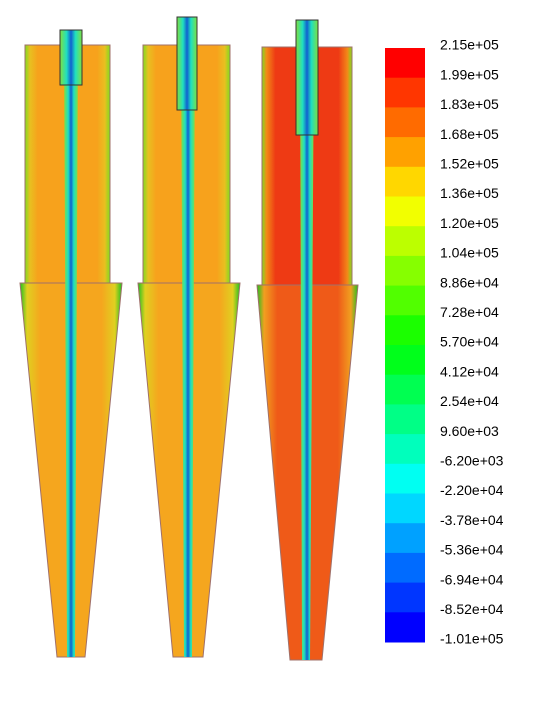 The height and width of the screenshot is (720, 540). Describe the element at coordinates (469, 104) in the screenshot. I see `colorbar-label: 1.83e+05` at that location.